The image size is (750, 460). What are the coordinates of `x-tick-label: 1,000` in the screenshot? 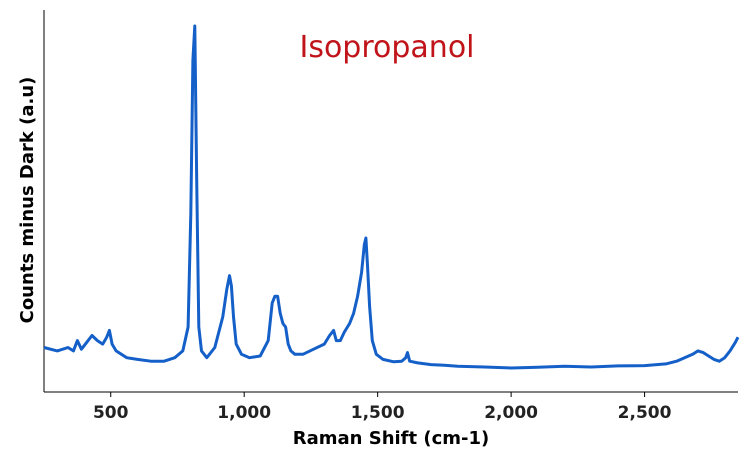 It's located at (244, 413).